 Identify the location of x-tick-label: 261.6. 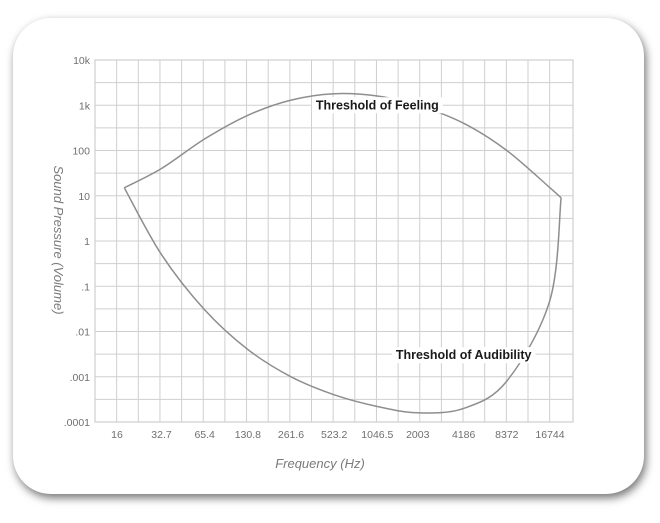
(291, 435).